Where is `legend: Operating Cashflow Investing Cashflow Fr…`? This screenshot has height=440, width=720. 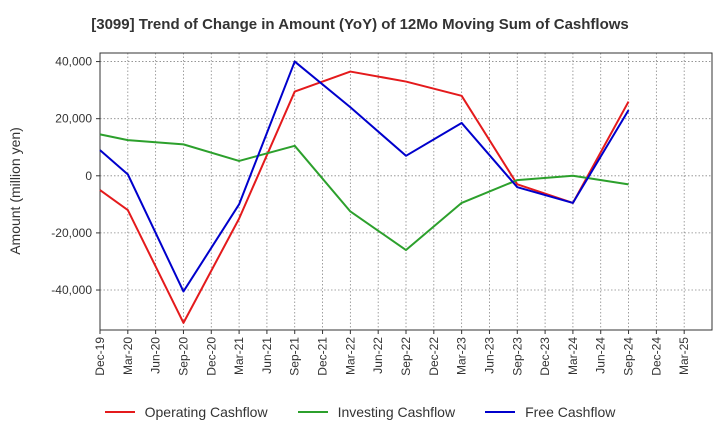 legend: Operating Cashflow Investing Cashflow Fr… is located at coordinates (360, 412).